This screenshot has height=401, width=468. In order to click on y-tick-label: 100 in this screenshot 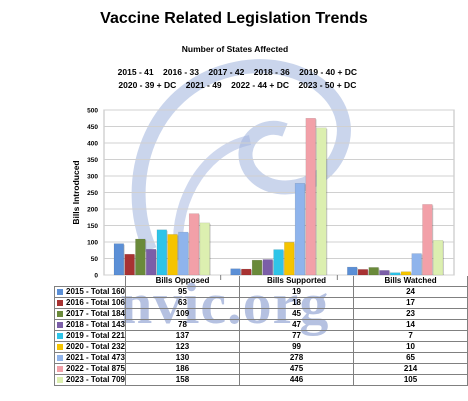, I will do `click(92, 243)`.